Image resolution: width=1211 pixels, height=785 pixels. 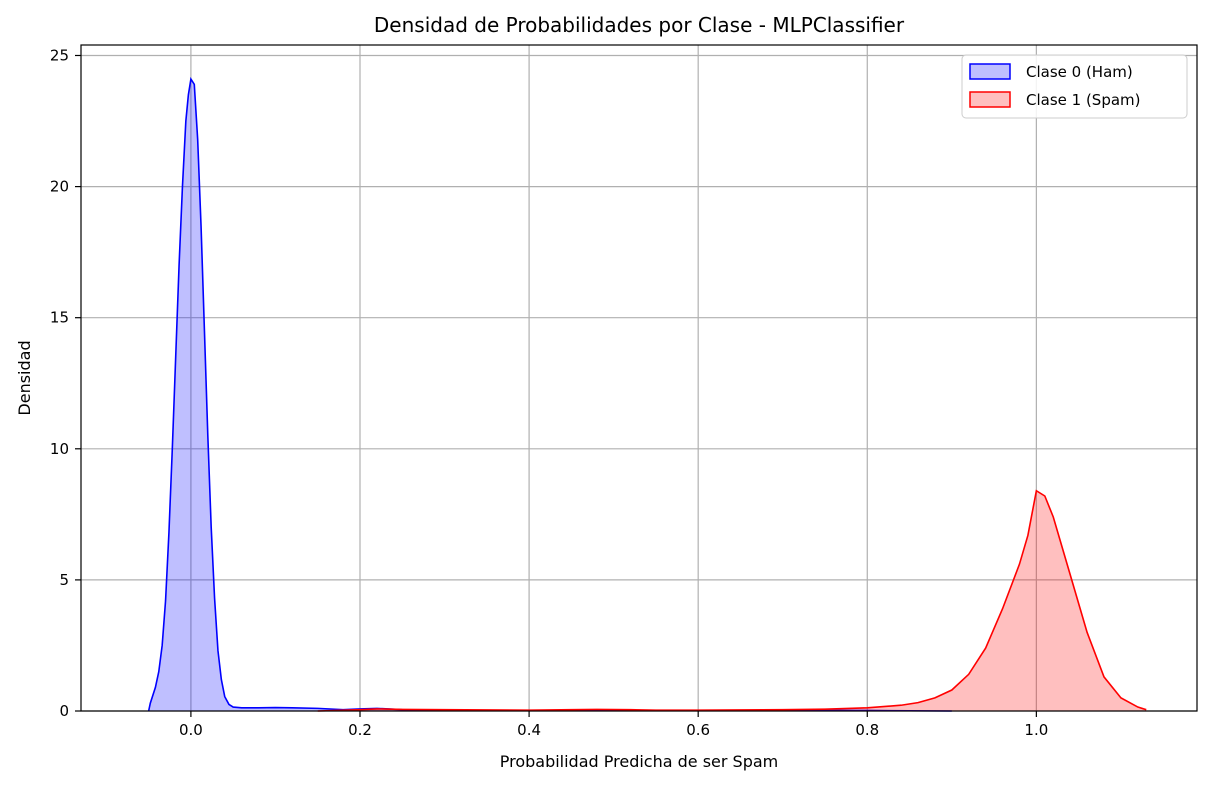 I want to click on y-tick-label: 20, so click(x=59, y=187).